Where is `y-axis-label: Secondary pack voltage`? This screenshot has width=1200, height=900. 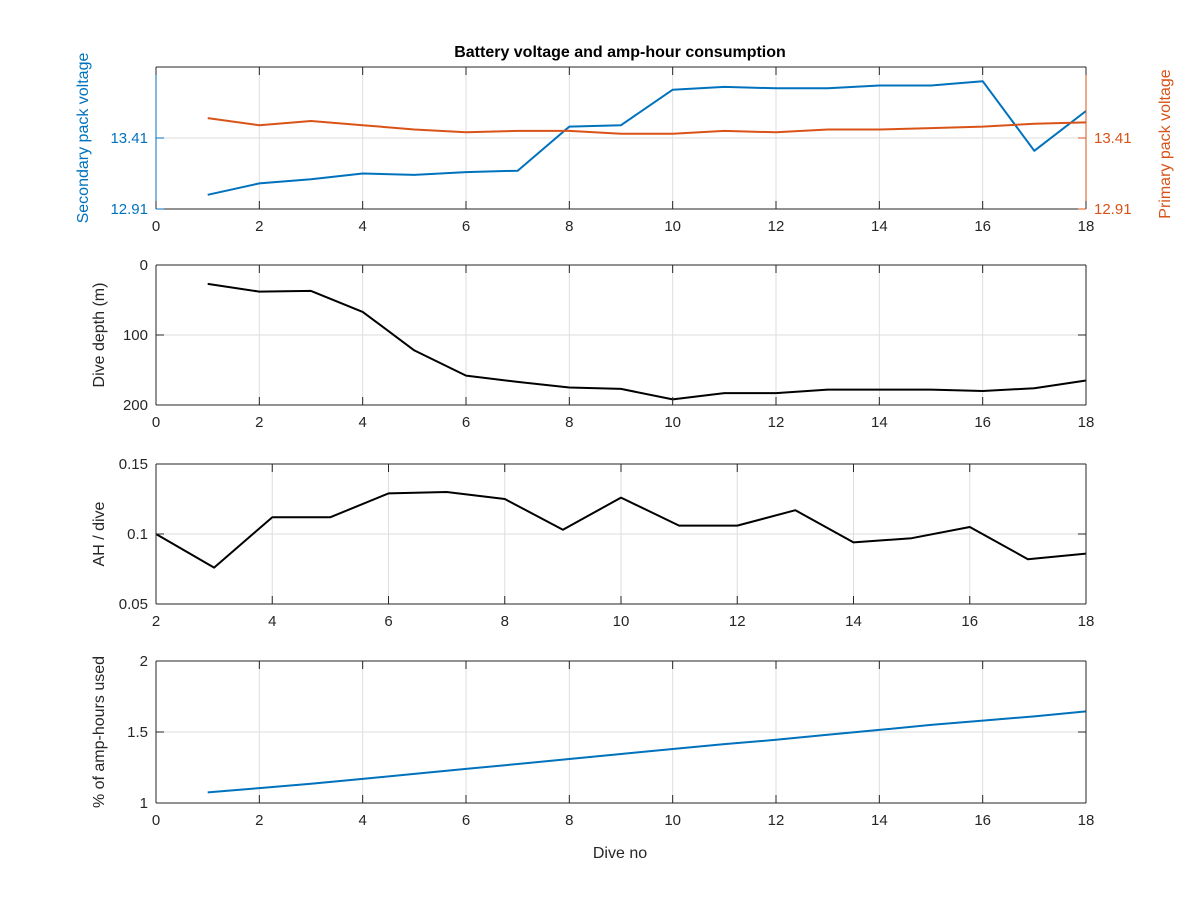
y-axis-label: Secondary pack voltage is located at coordinates (83, 138).